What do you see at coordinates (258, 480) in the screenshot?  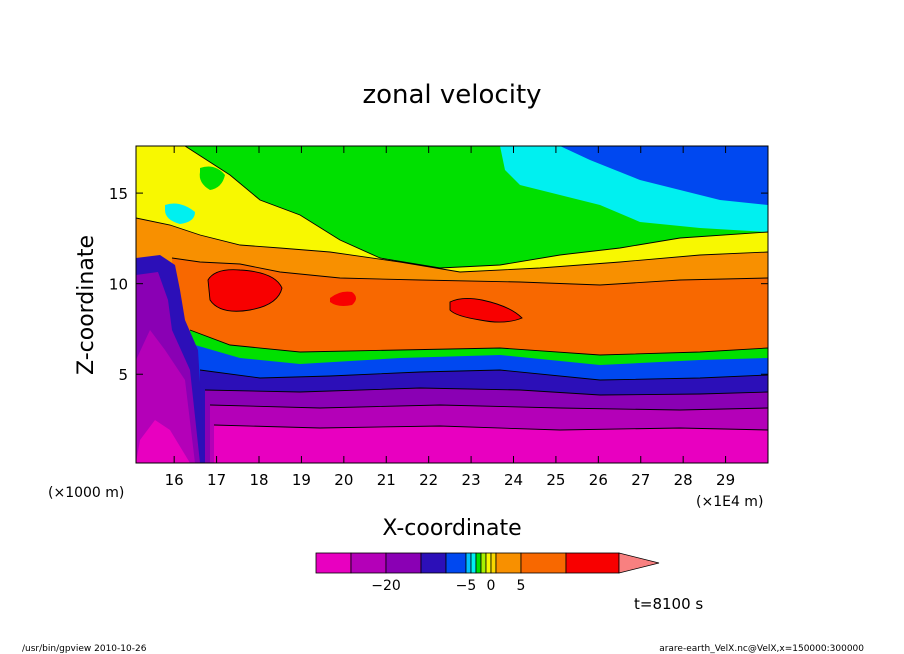 I see `x-tick-label-2: 18` at bounding box center [258, 480].